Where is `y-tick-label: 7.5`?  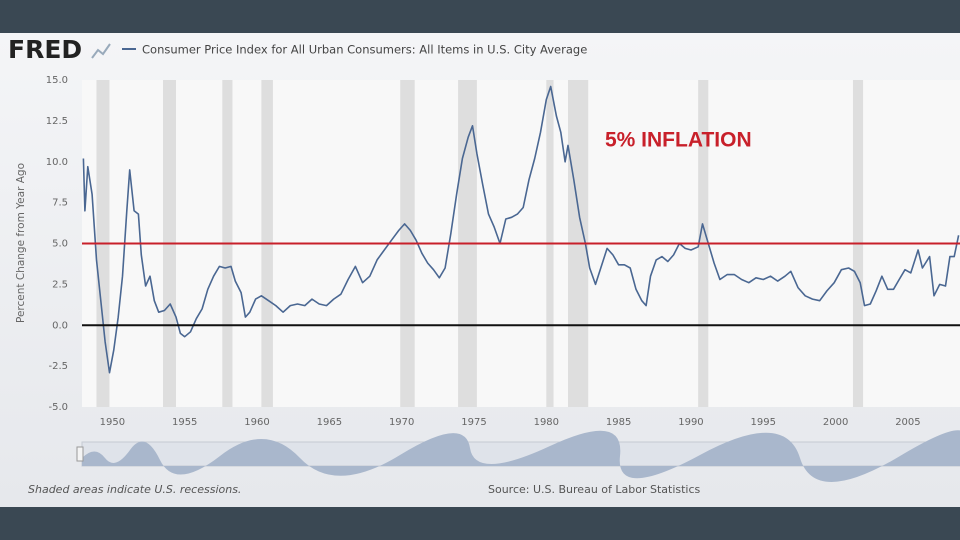
y-tick-label: 7.5 is located at coordinates (60, 203).